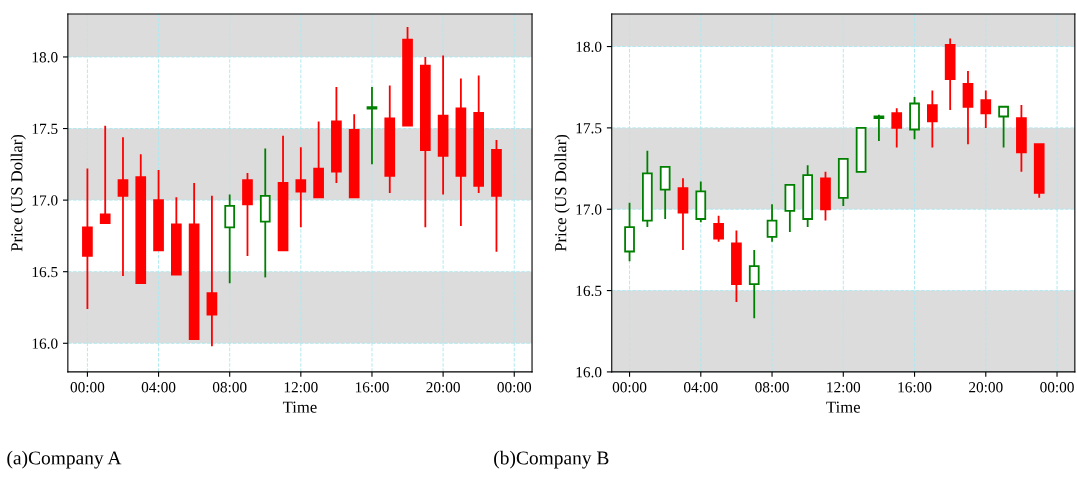 This screenshot has width=1077, height=483. What do you see at coordinates (551, 459) in the screenshot?
I see `text: (b)Company B` at bounding box center [551, 459].